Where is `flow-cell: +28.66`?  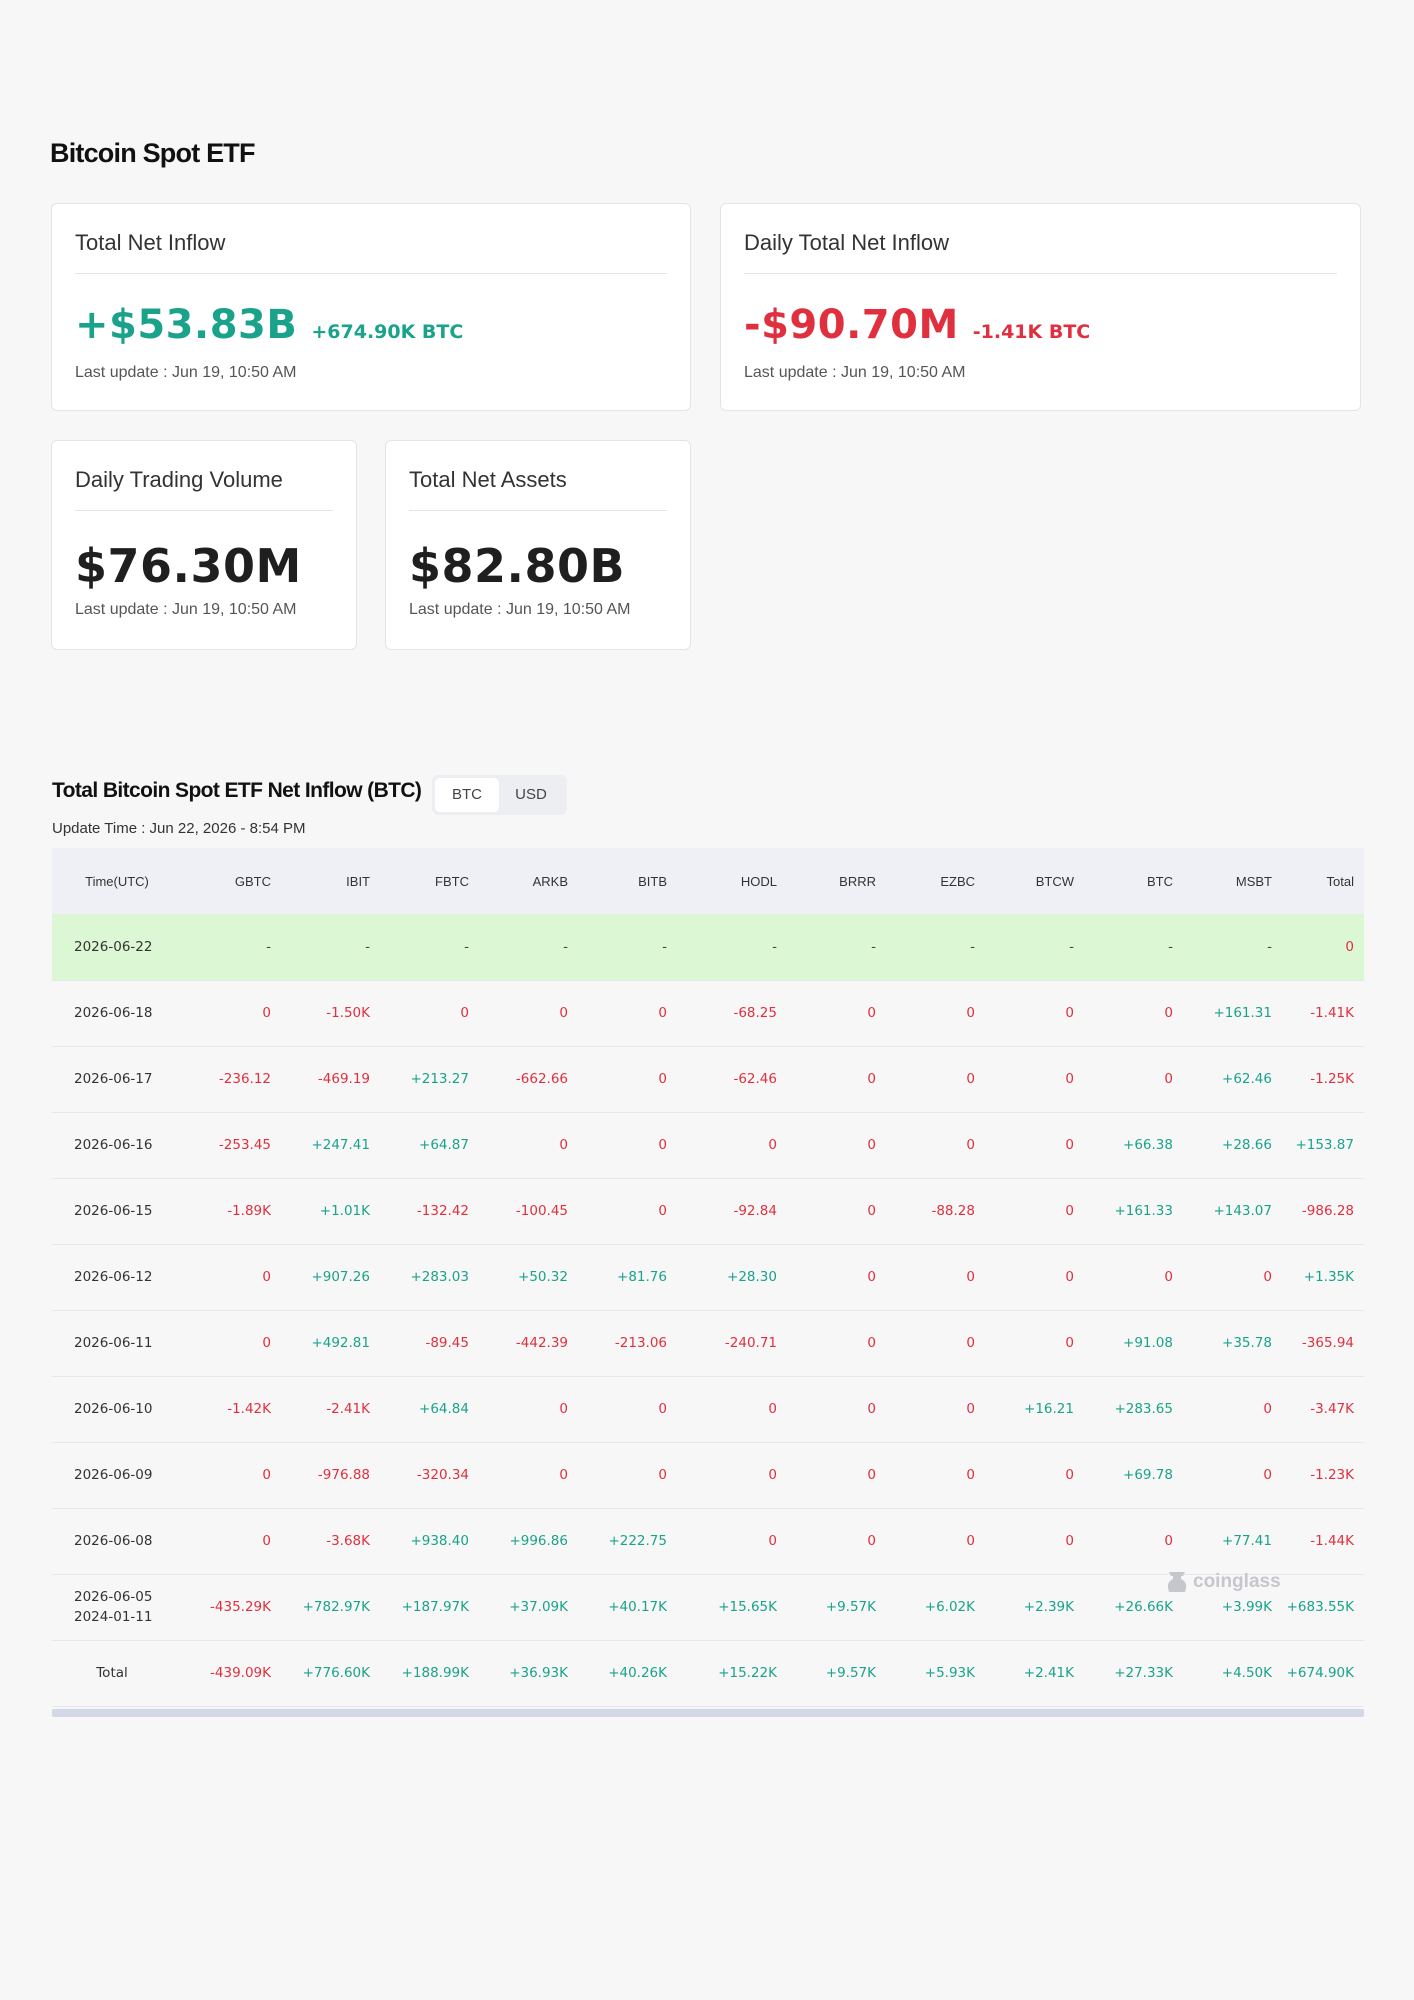 flow-cell: +28.66 is located at coordinates (1232, 1145).